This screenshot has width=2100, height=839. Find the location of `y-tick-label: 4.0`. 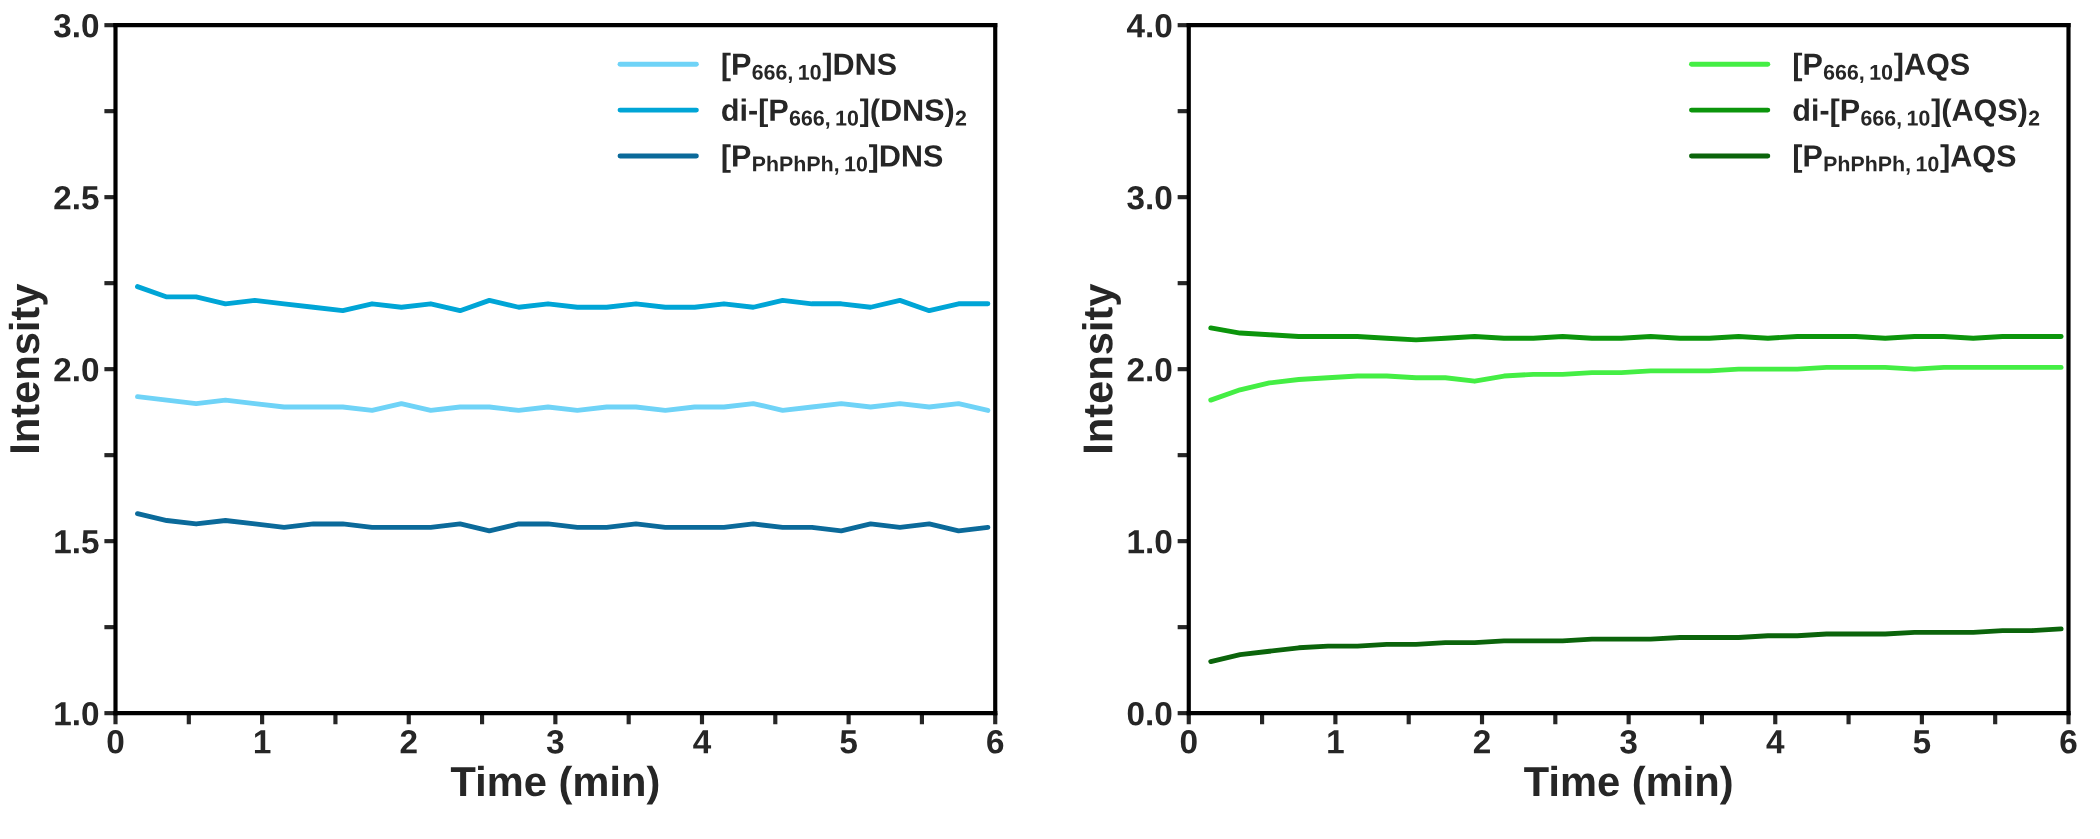

y-tick-label: 4.0 is located at coordinates (1149, 25).